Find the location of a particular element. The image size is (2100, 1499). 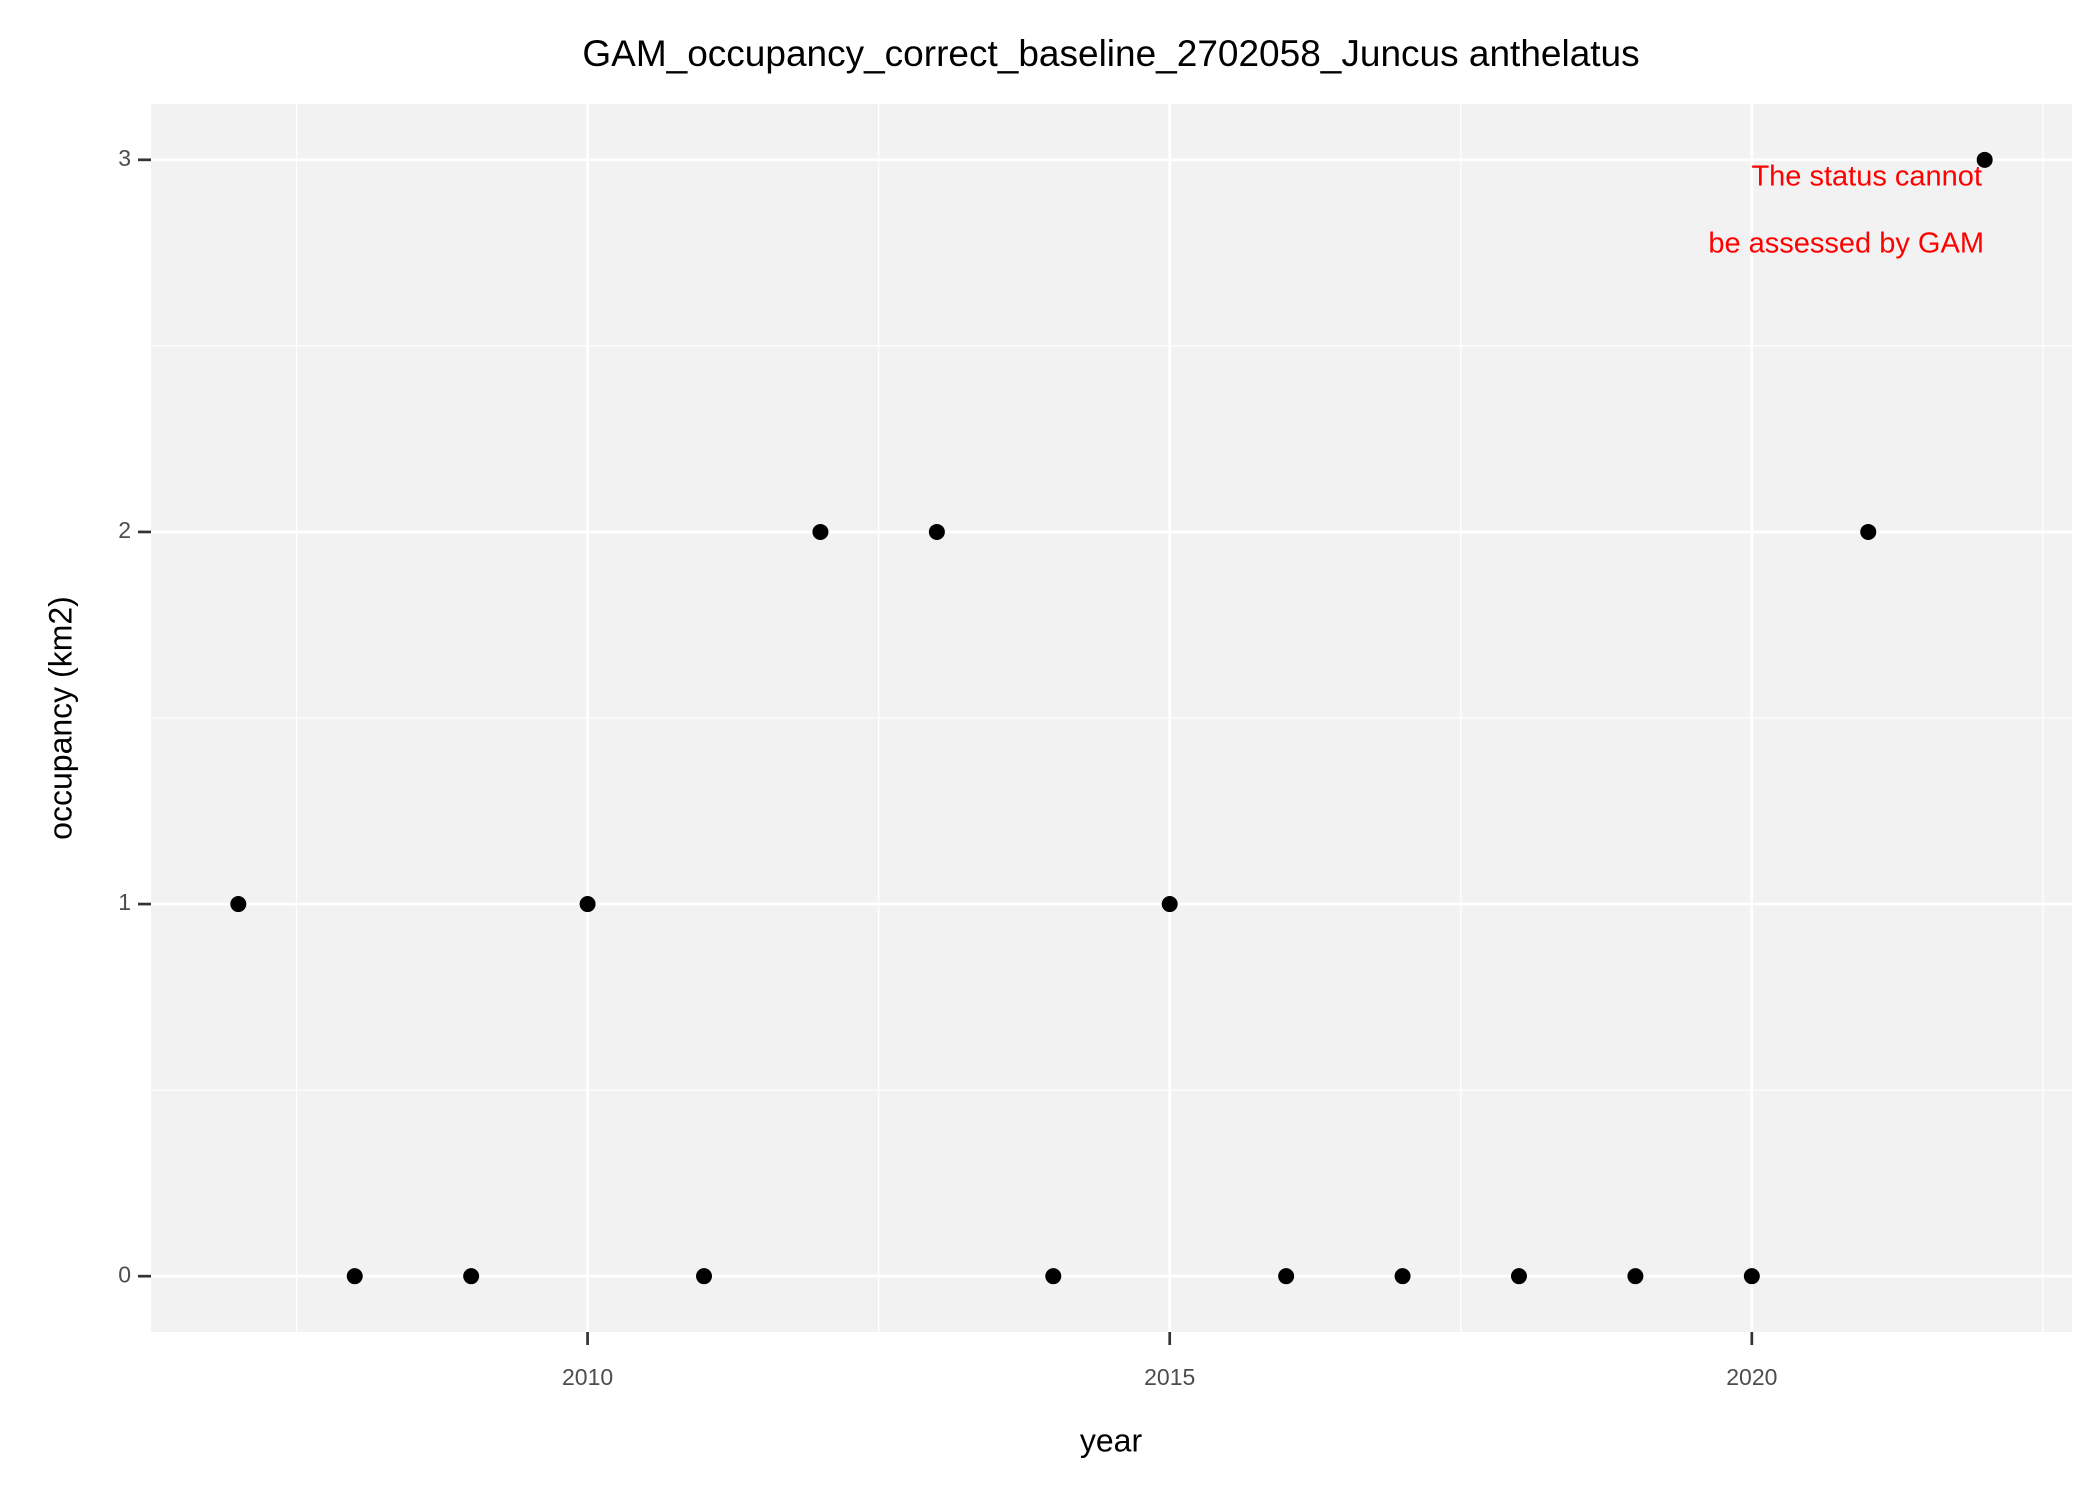

y-tick-label: 3 is located at coordinates (124, 158).